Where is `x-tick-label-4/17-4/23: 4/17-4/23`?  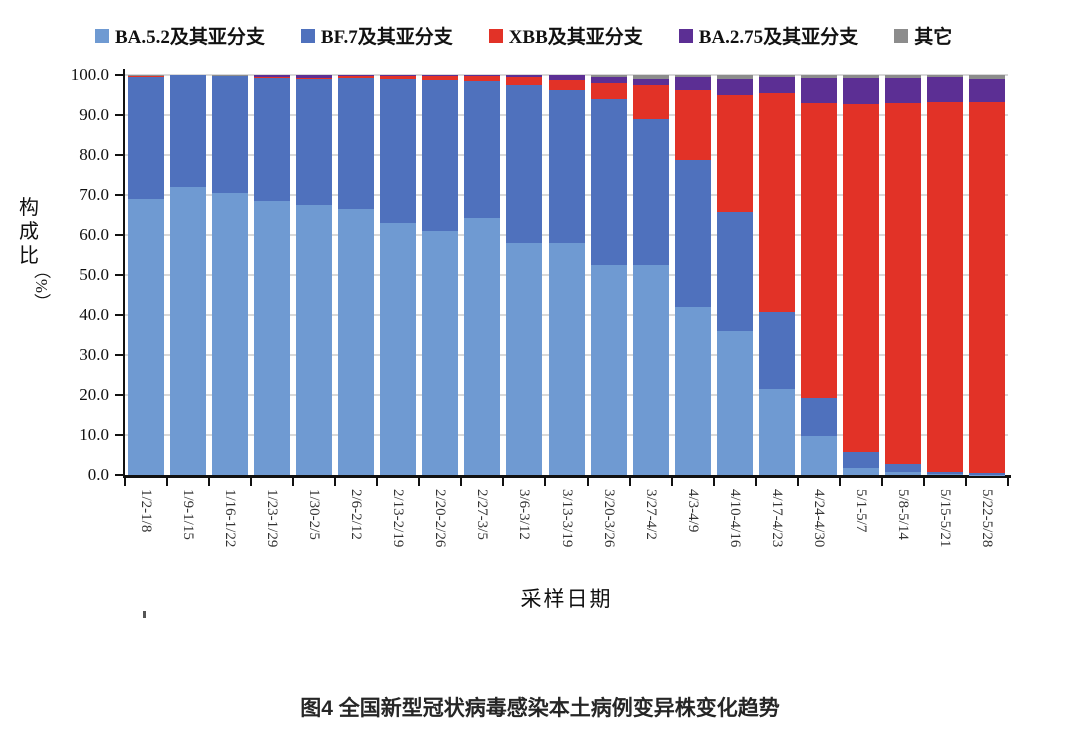 x-tick-label-4/17-4/23: 4/17-4/23 is located at coordinates (776, 518).